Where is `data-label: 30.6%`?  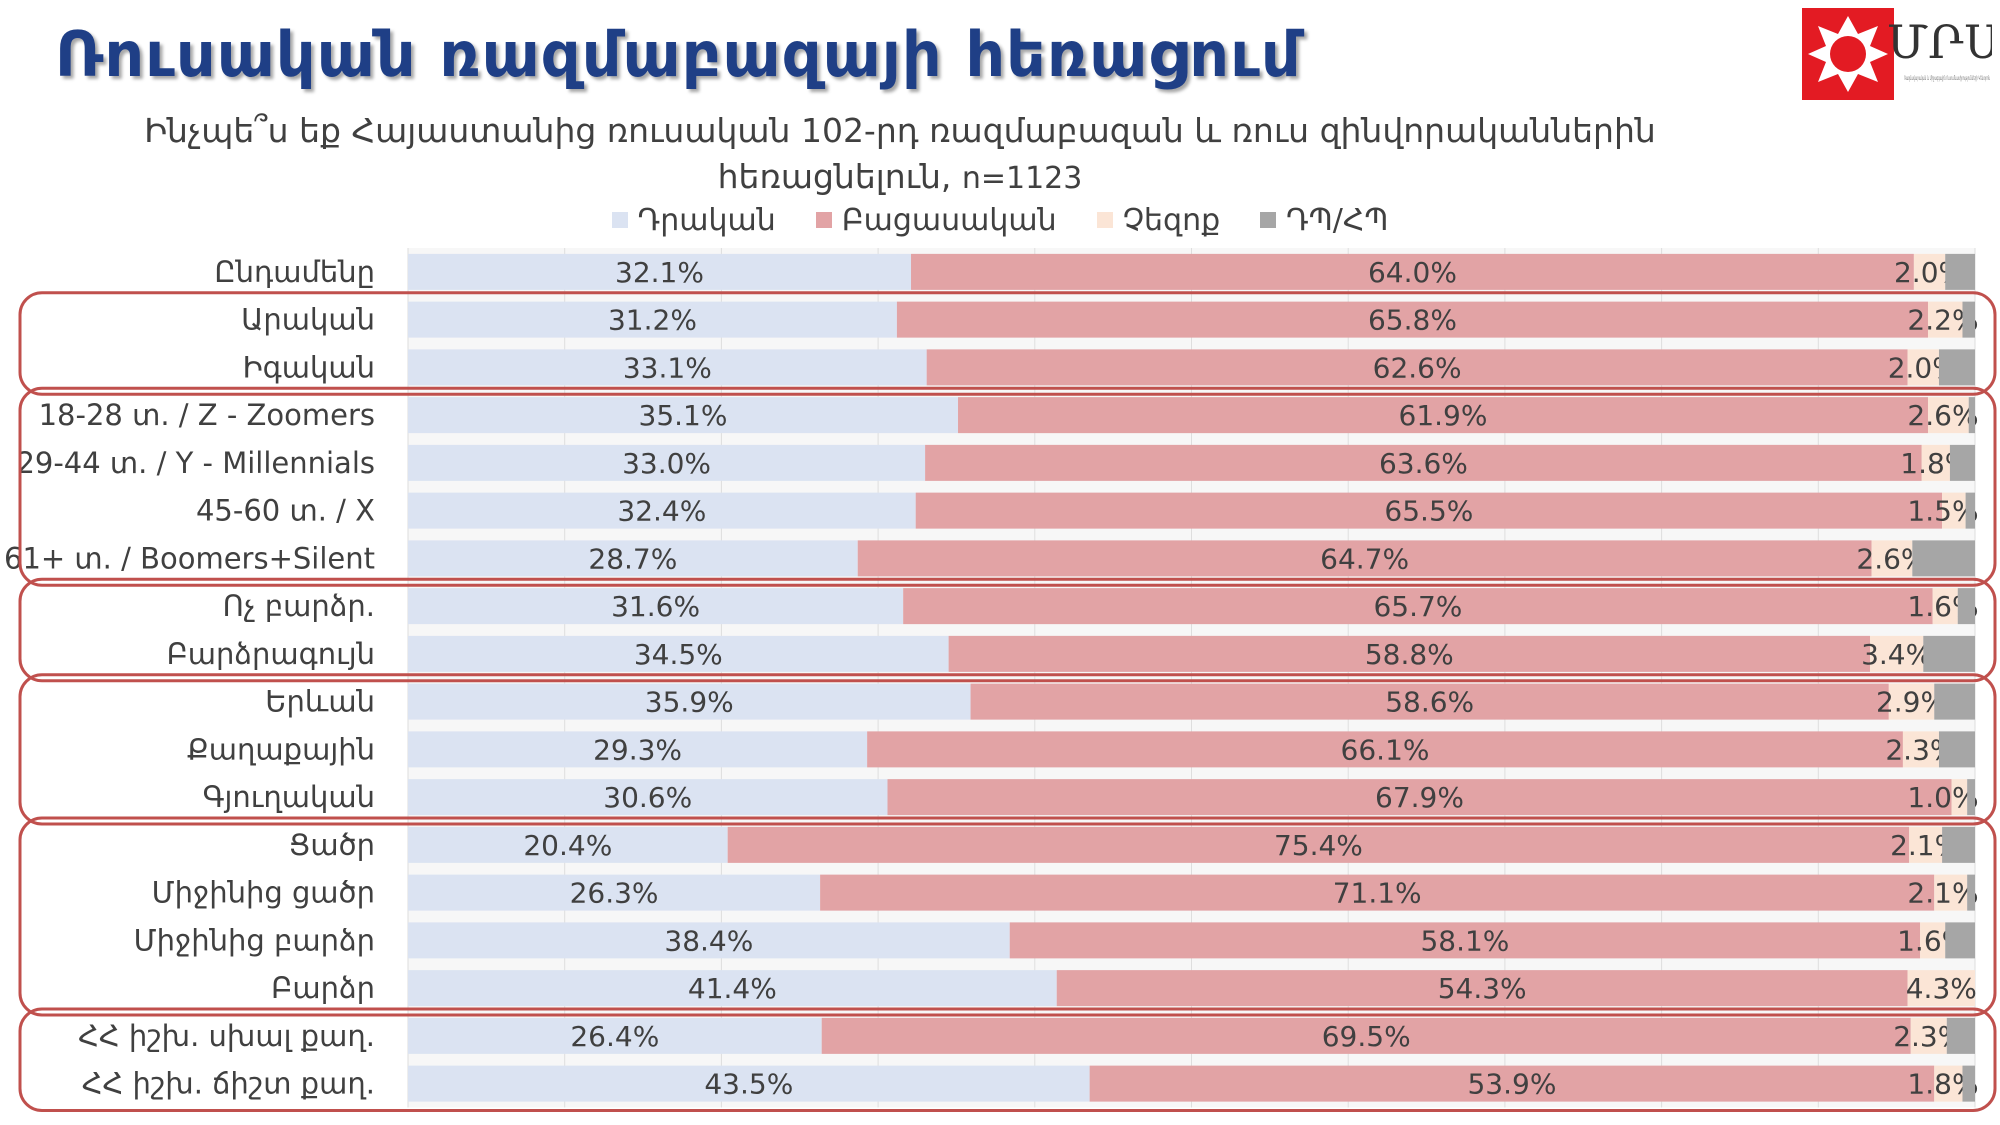
data-label: 30.6% is located at coordinates (647, 797).